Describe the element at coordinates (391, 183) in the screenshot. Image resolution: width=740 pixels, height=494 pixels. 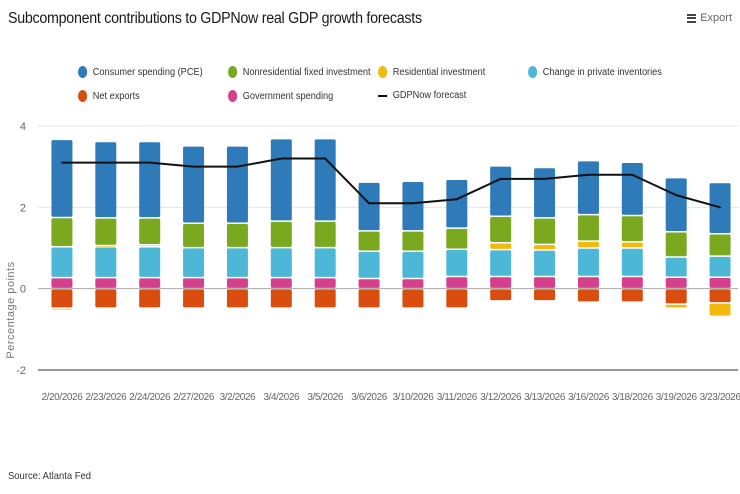
I see `gdpnow-line` at that location.